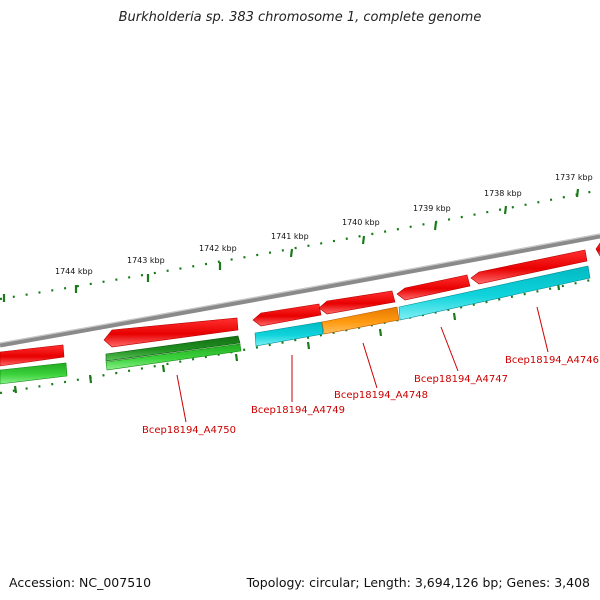 The height and width of the screenshot is (600, 600). What do you see at coordinates (461, 379) in the screenshot?
I see `gene-label: Bcep18194_A4747` at bounding box center [461, 379].